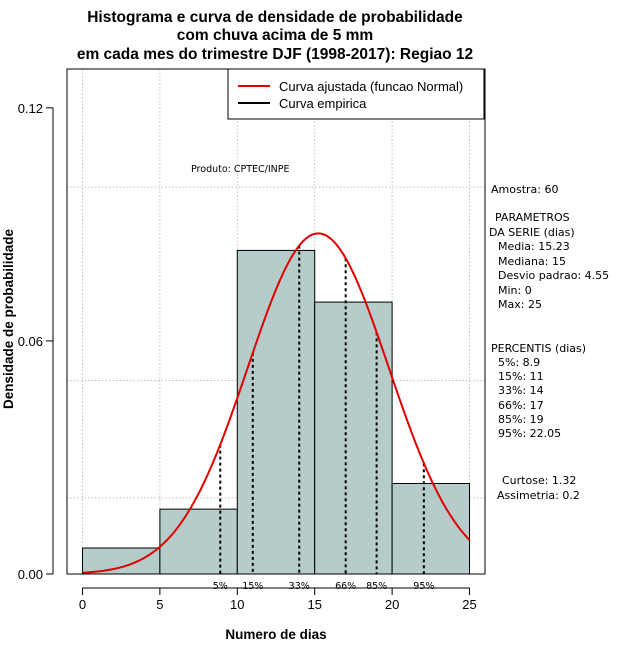  Describe the element at coordinates (345, 586) in the screenshot. I see `percentile-label-3: 66%` at that location.